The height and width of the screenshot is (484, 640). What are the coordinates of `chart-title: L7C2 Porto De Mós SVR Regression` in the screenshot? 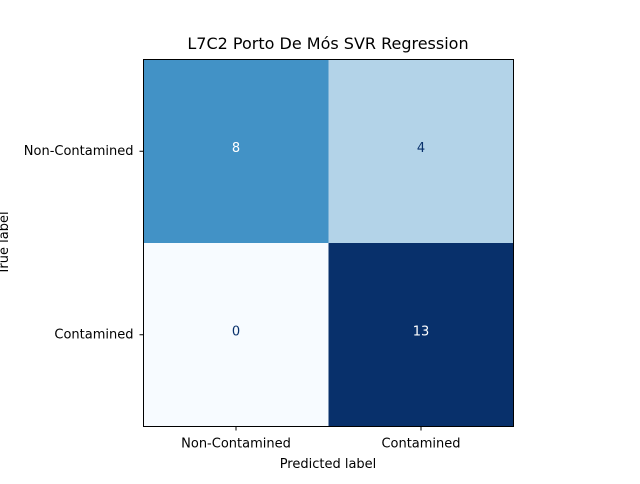 It's located at (327, 43).